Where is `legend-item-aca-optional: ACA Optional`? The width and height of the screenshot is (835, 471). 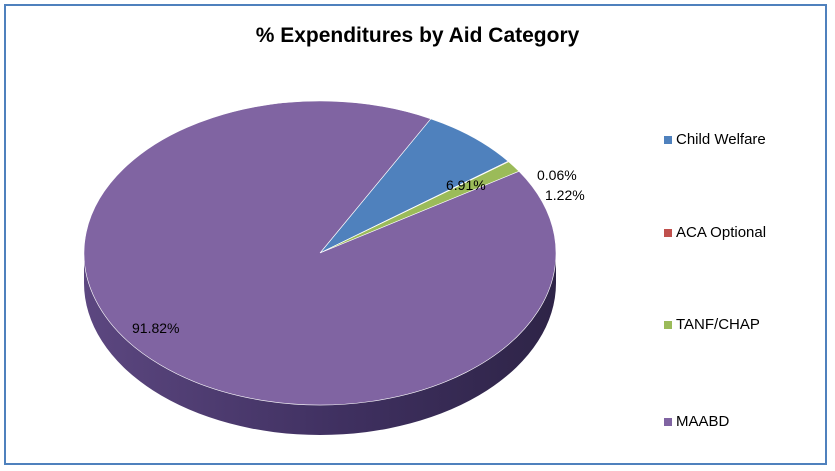
legend-item-aca-optional: ACA Optional is located at coordinates (715, 232).